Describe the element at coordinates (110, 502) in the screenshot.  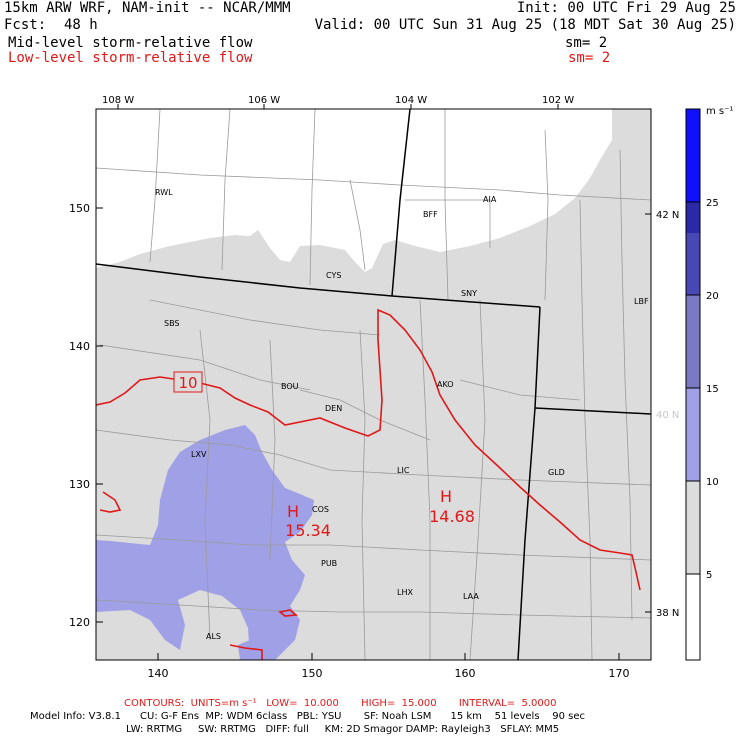
I see `contour-10-west-loop` at that location.